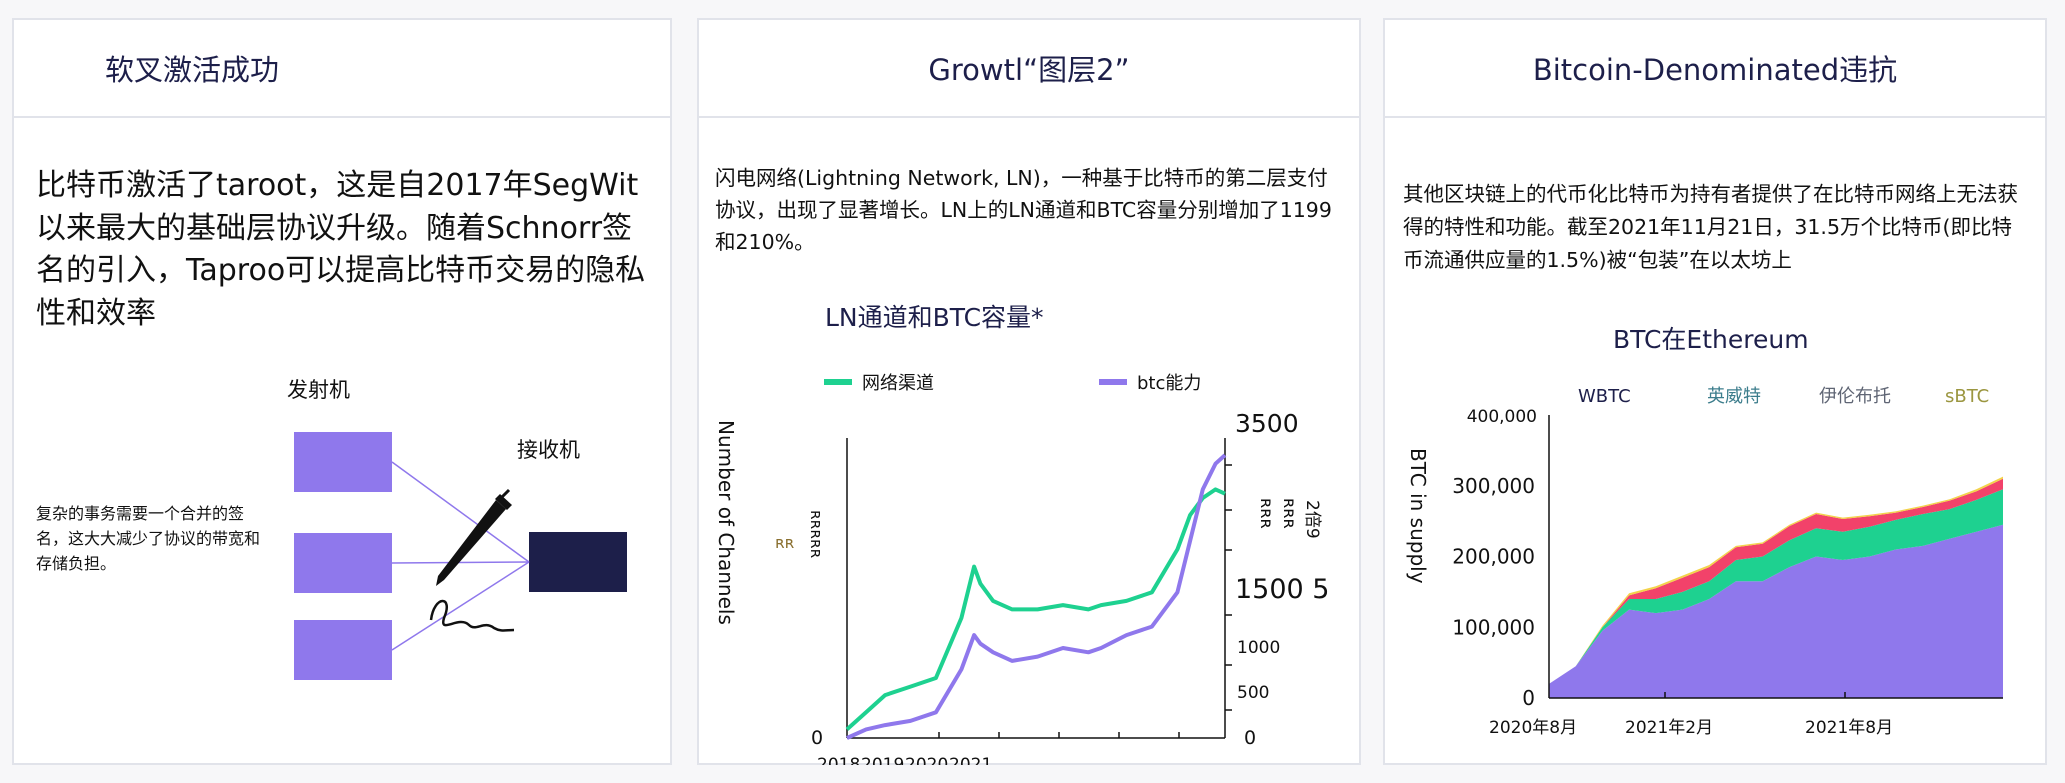 This screenshot has width=2065, height=783. I want to click on eth-y-axis-label: BTC in supply, so click(1418, 516).